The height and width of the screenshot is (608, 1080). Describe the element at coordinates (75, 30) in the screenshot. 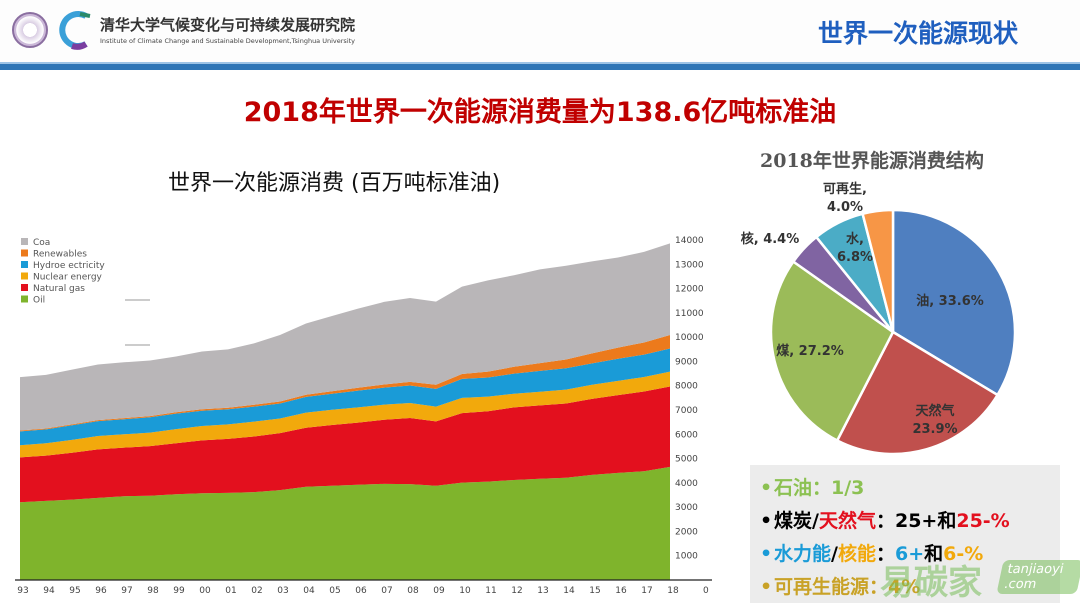

I see `institute-c-logo` at that location.